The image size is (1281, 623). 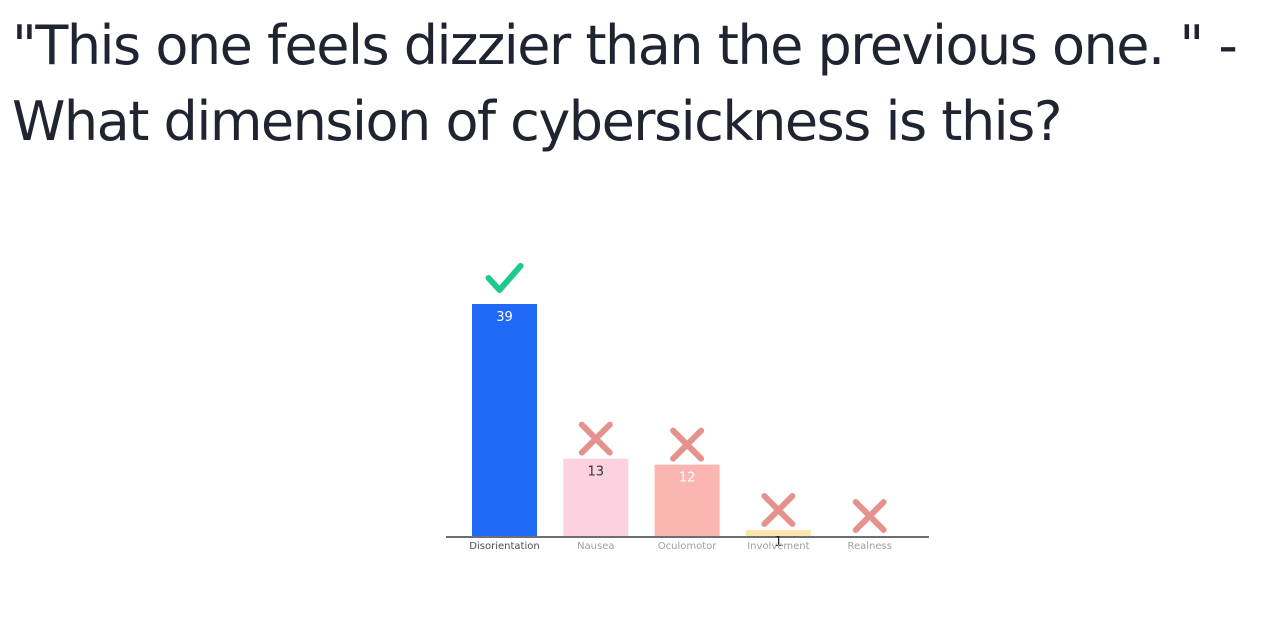 What do you see at coordinates (688, 546) in the screenshot?
I see `category-label-oculomotor: Oculomotor` at bounding box center [688, 546].